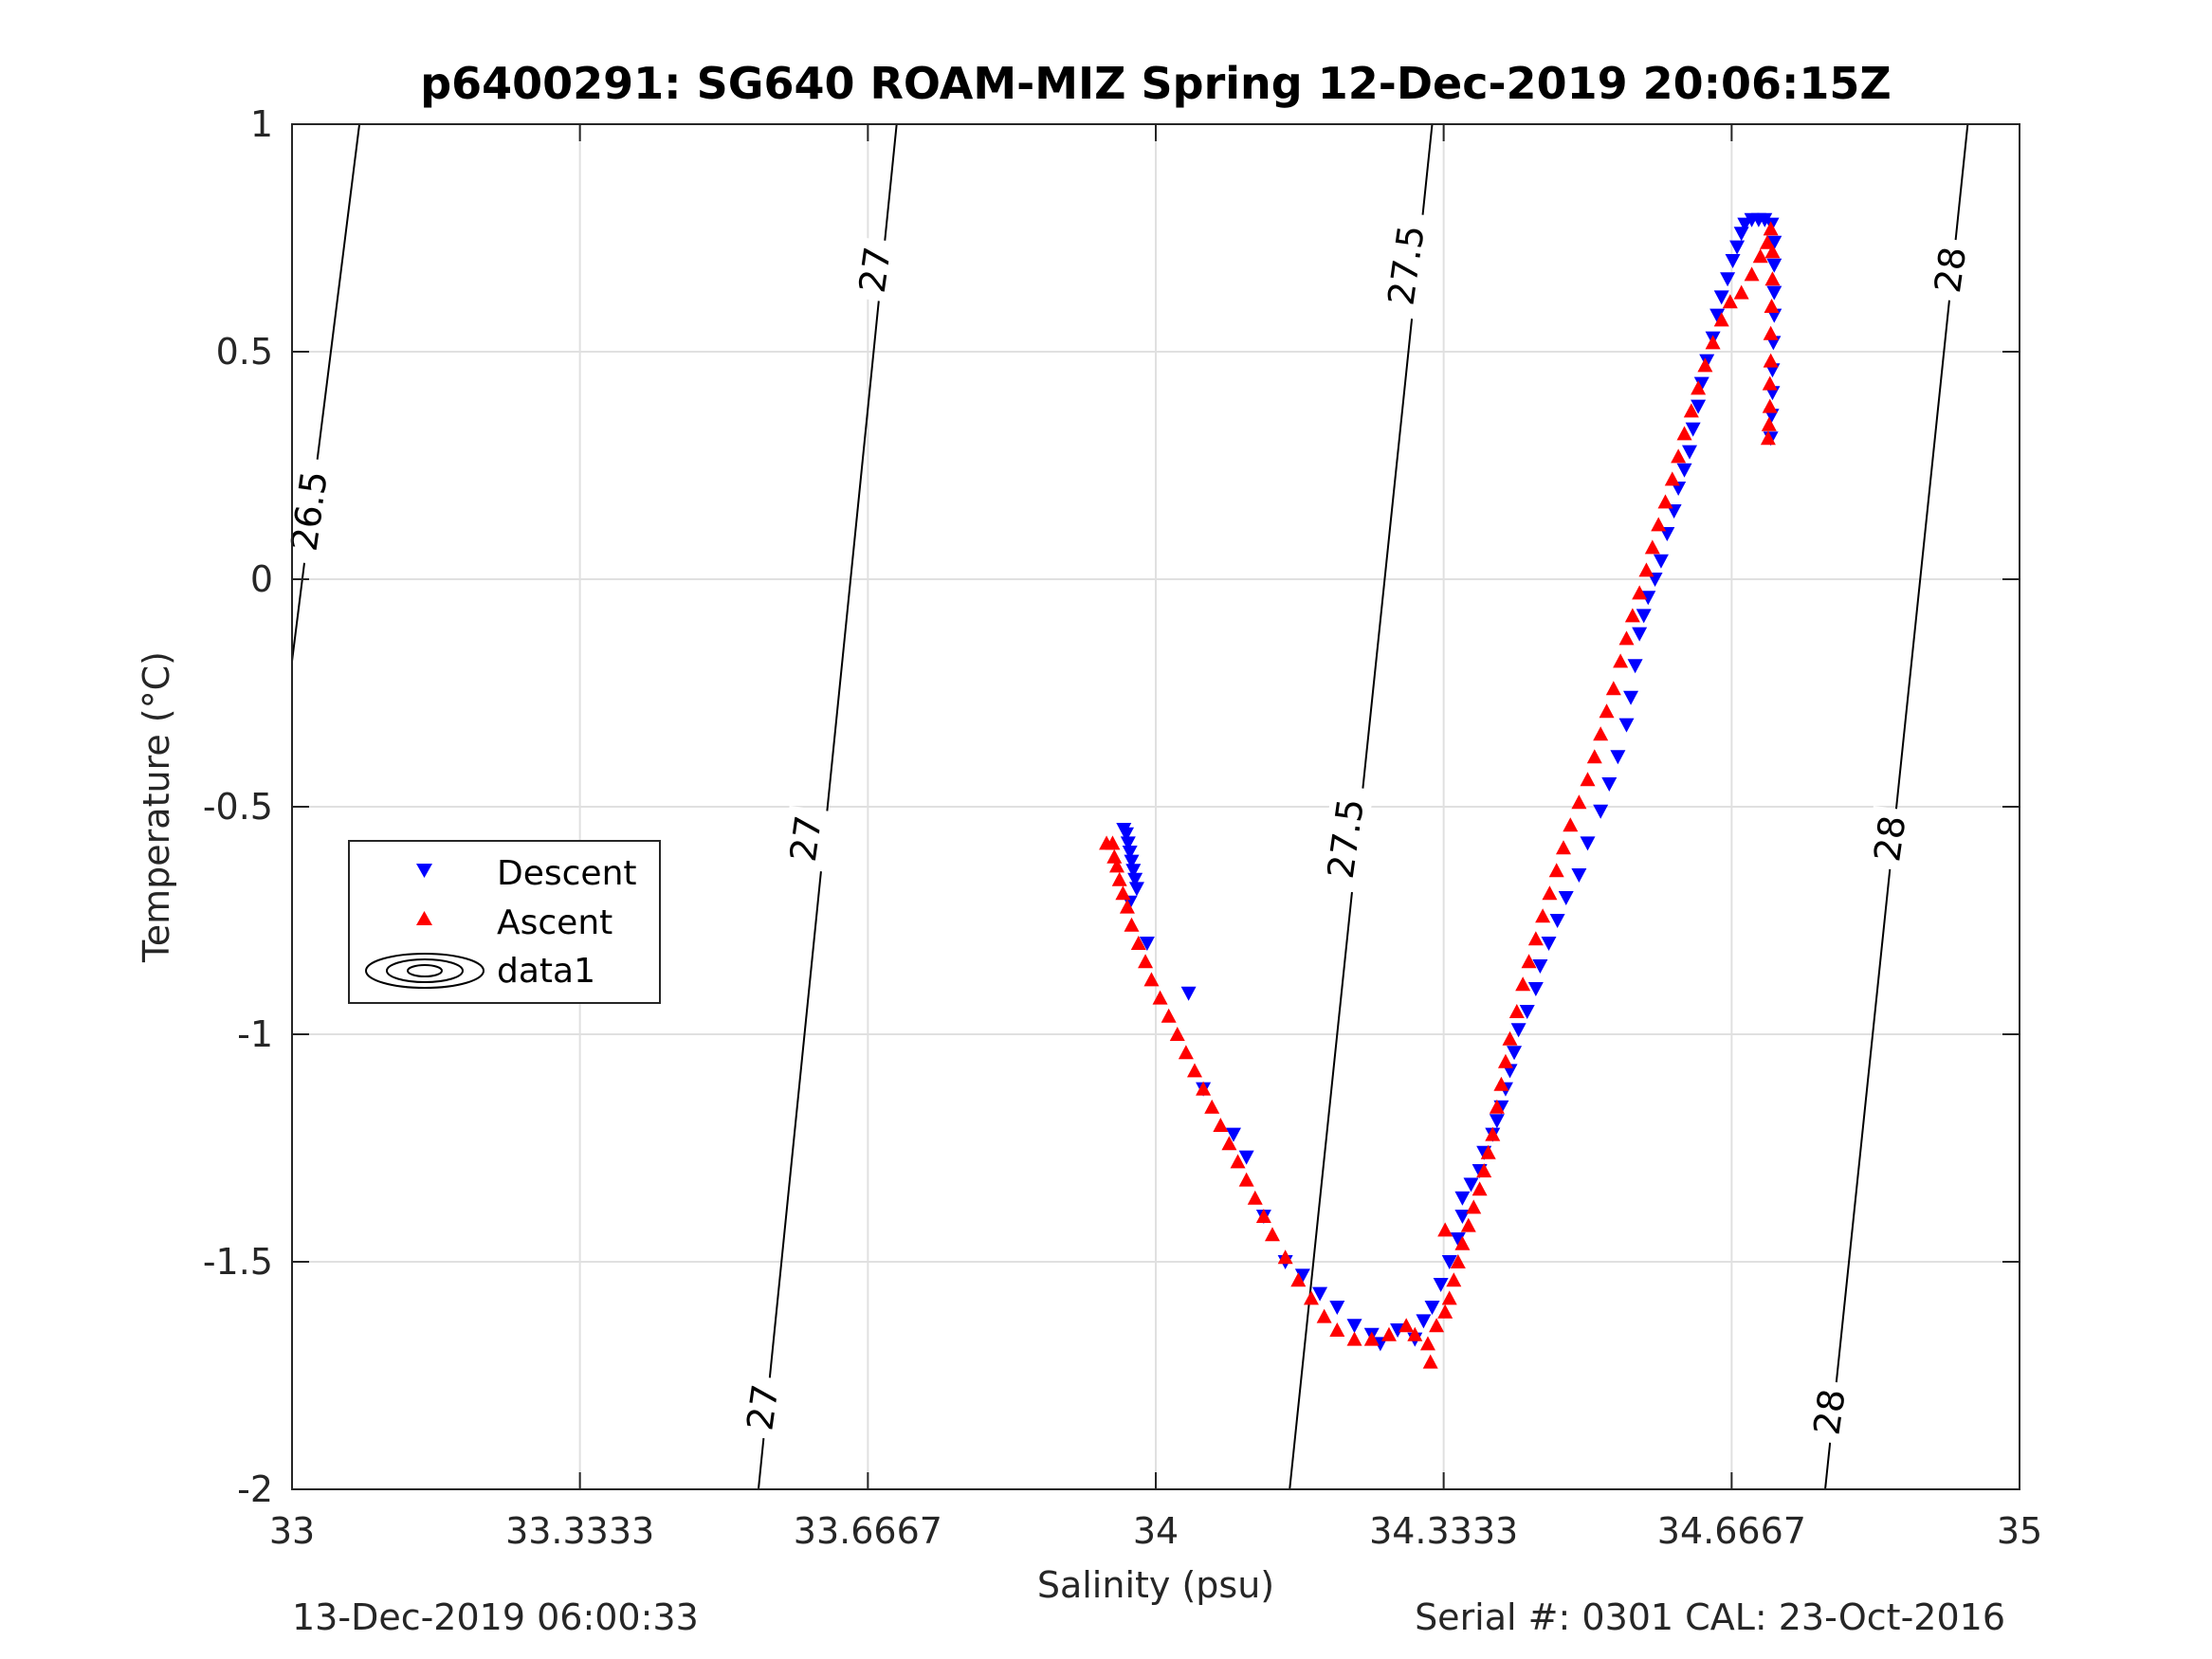  Describe the element at coordinates (261, 124) in the screenshot. I see `y-tick-label: 1` at that location.